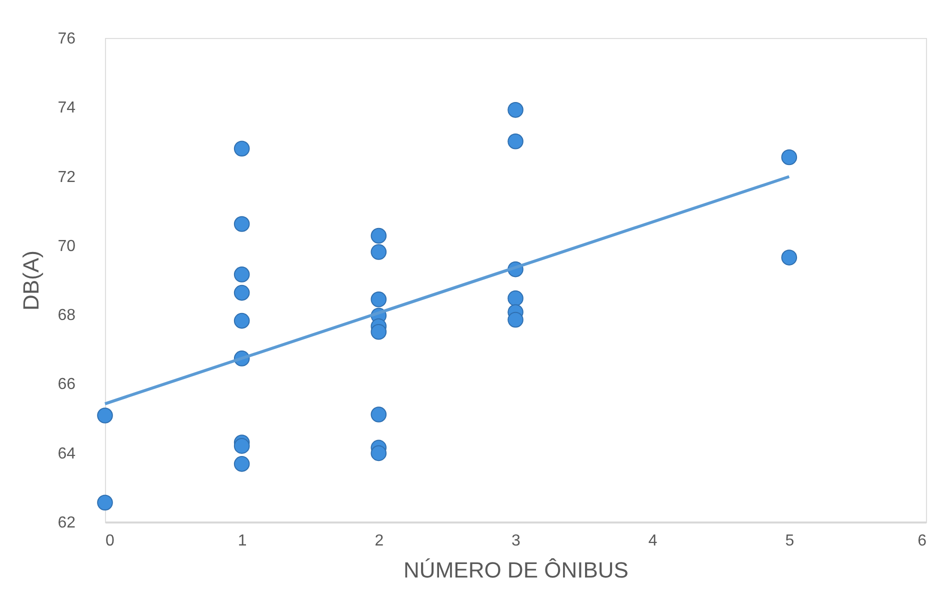 Image resolution: width=946 pixels, height=601 pixels. Describe the element at coordinates (516, 570) in the screenshot. I see `x-axis-title: NÚMERO DE ÔNIBUS` at that location.